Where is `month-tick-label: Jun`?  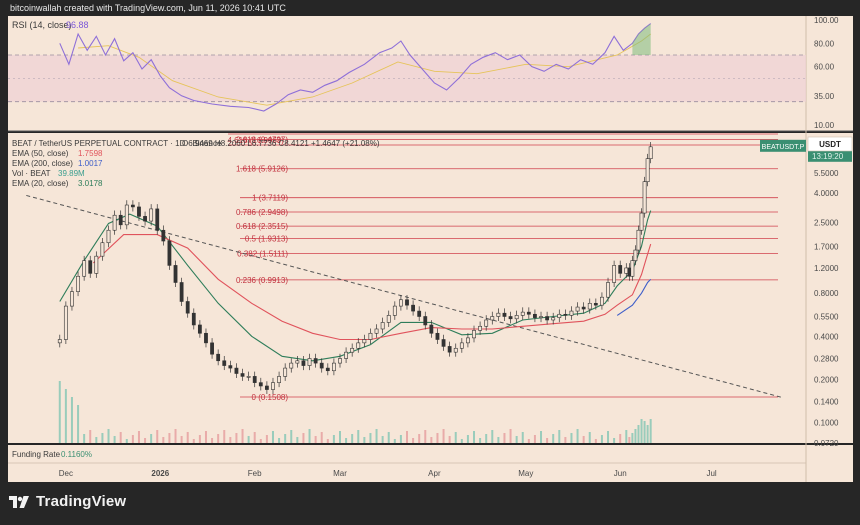 month-tick-label: Jun is located at coordinates (620, 473).